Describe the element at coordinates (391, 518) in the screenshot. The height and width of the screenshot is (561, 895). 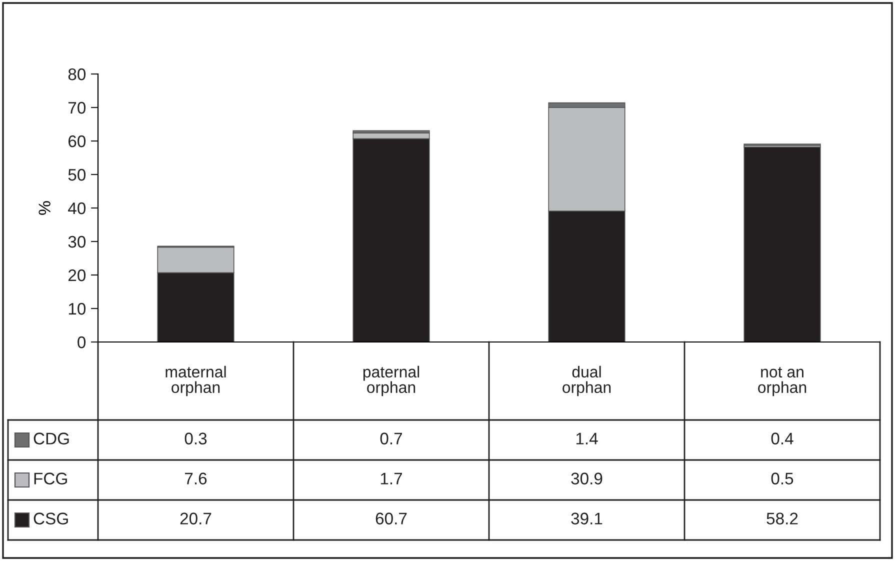
I see `data-label: 60.7` at that location.